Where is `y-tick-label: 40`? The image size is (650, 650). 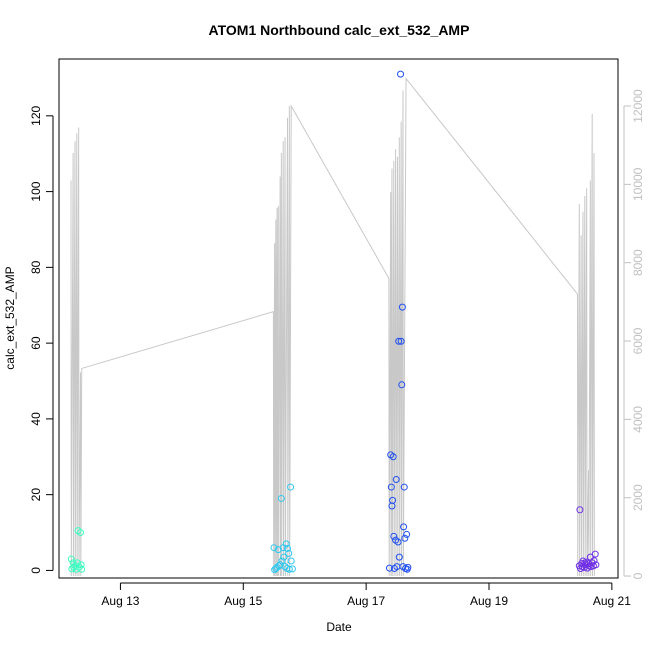
y-tick-label: 40 is located at coordinates (36, 419).